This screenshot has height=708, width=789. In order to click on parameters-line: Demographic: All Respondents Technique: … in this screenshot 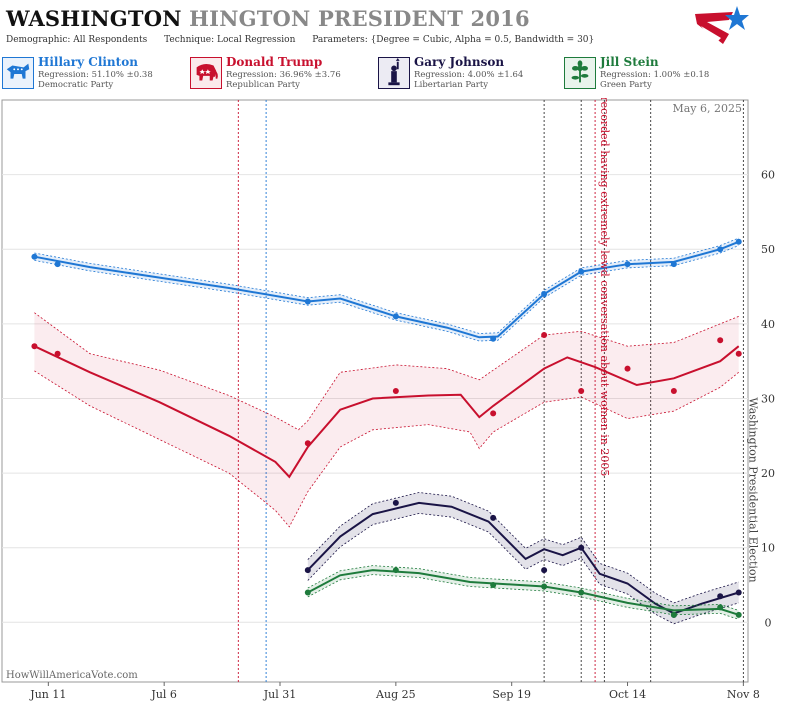, I will do `click(307, 40)`.